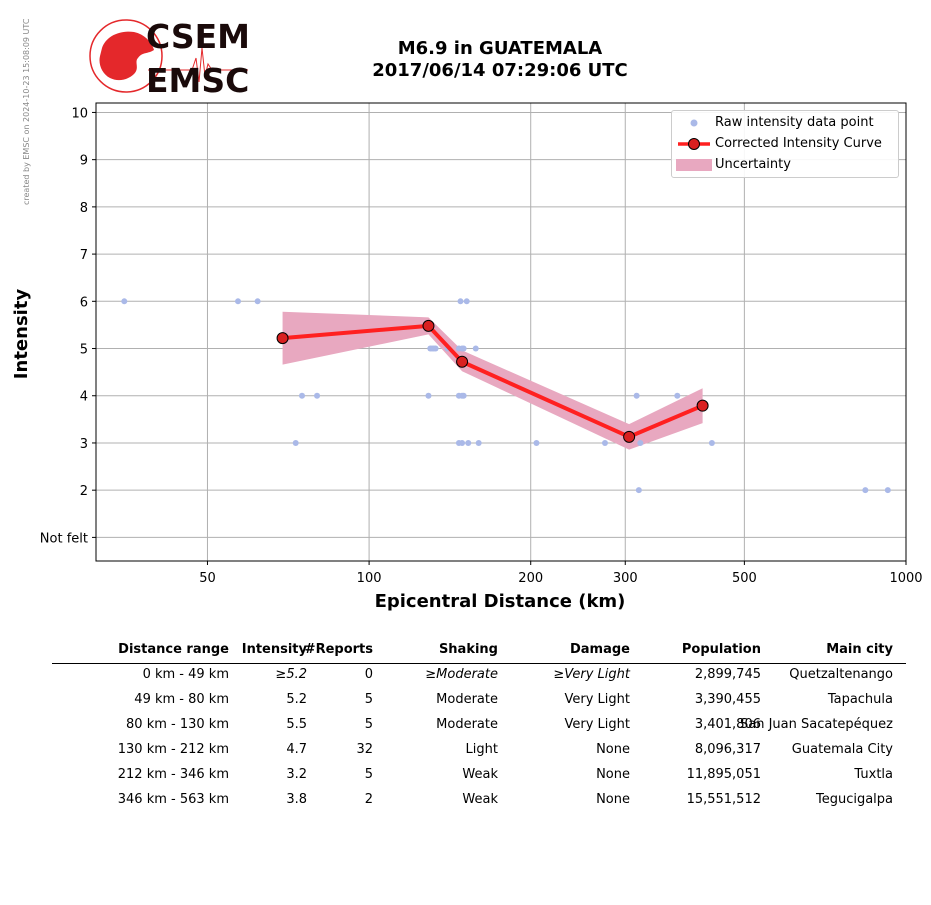 The height and width of the screenshot is (905, 931). I want to click on cell-reports: 2, so click(368, 799).